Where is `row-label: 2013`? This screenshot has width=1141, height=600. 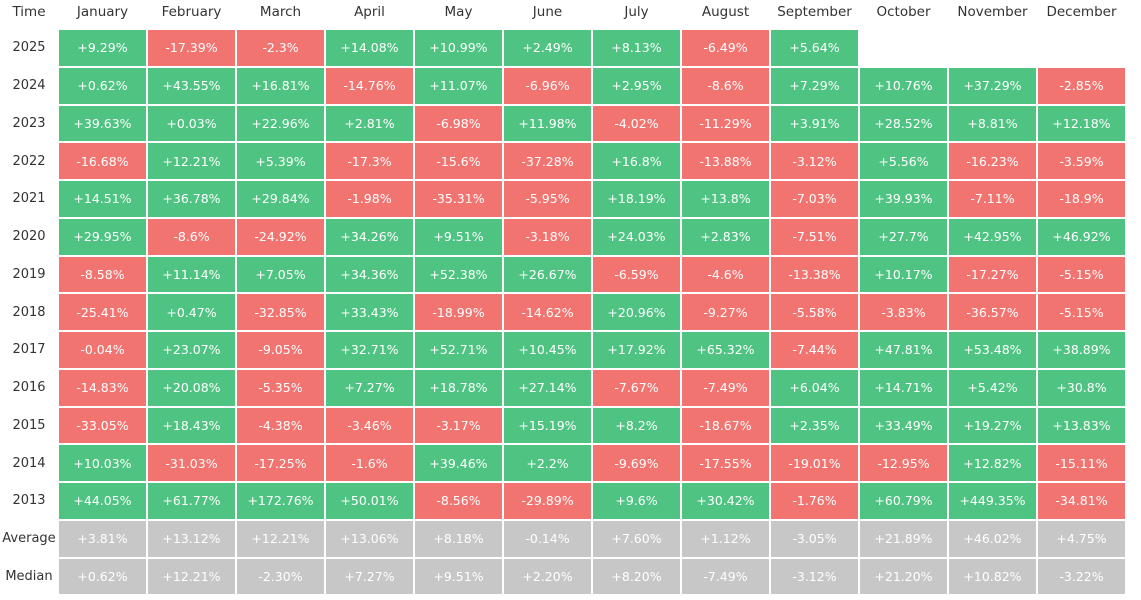
row-label: 2013 is located at coordinates (29, 501).